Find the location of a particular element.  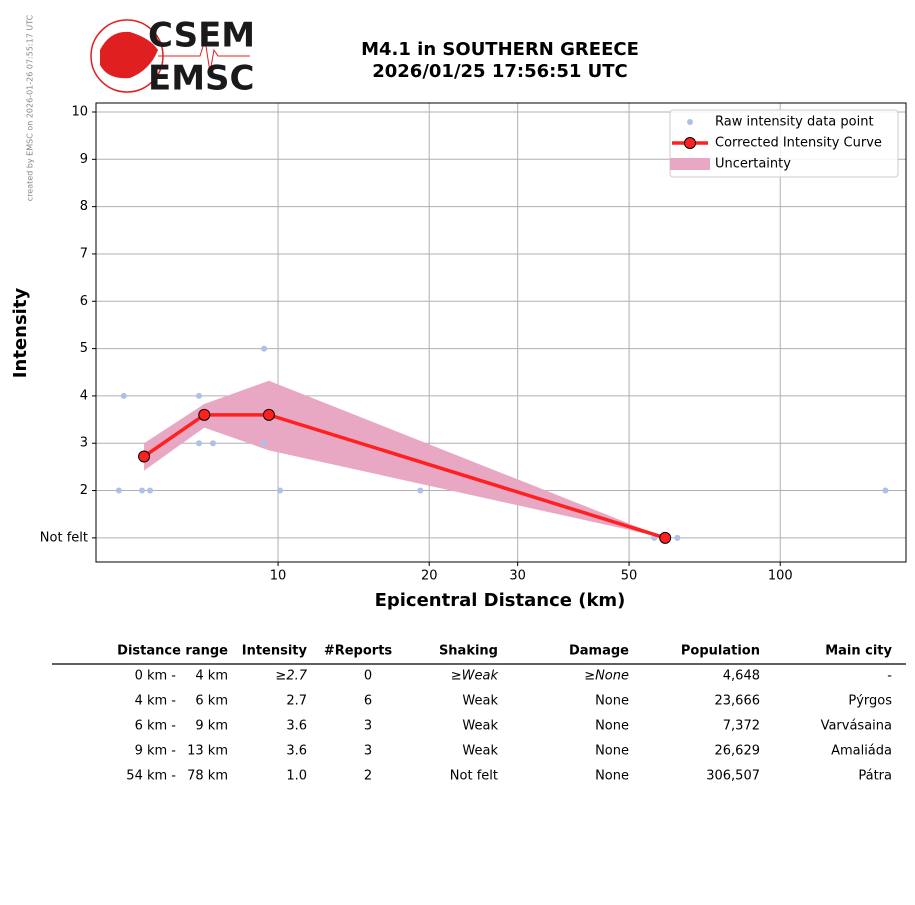

x-tick-label: 10 is located at coordinates (278, 576).